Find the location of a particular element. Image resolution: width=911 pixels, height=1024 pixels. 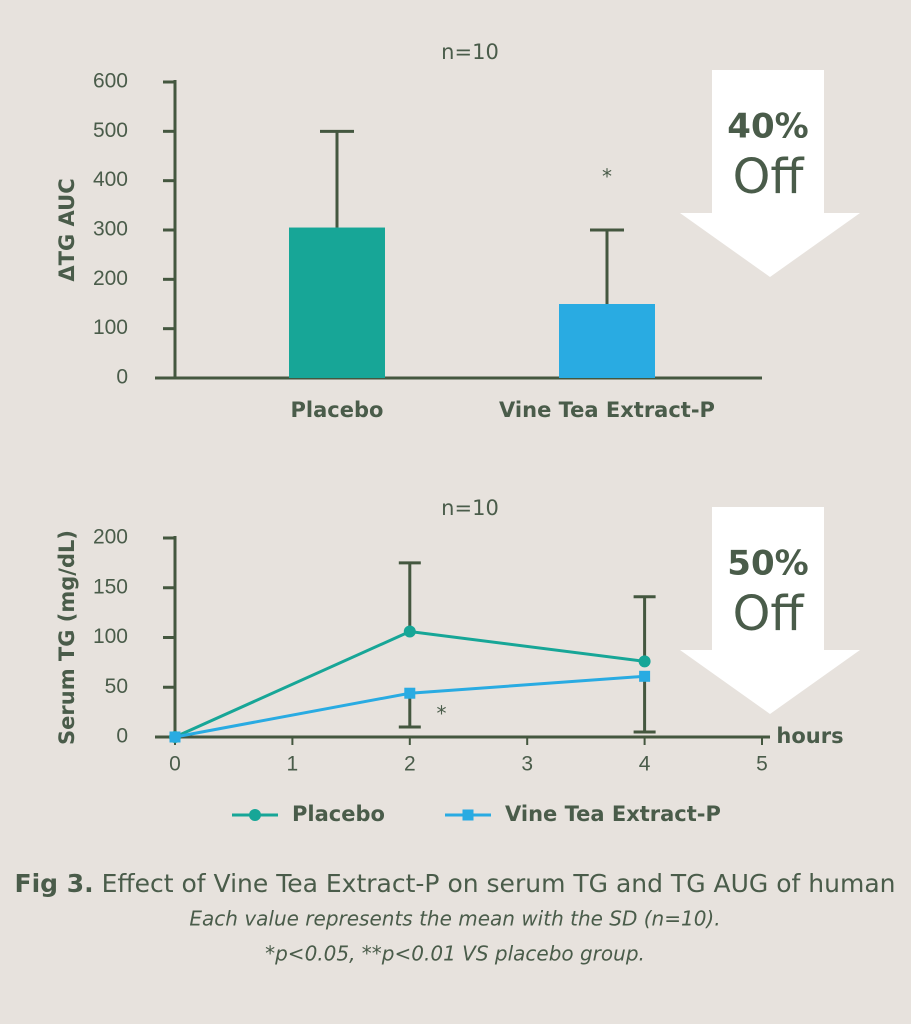

x-tick-label: 5 is located at coordinates (762, 764).